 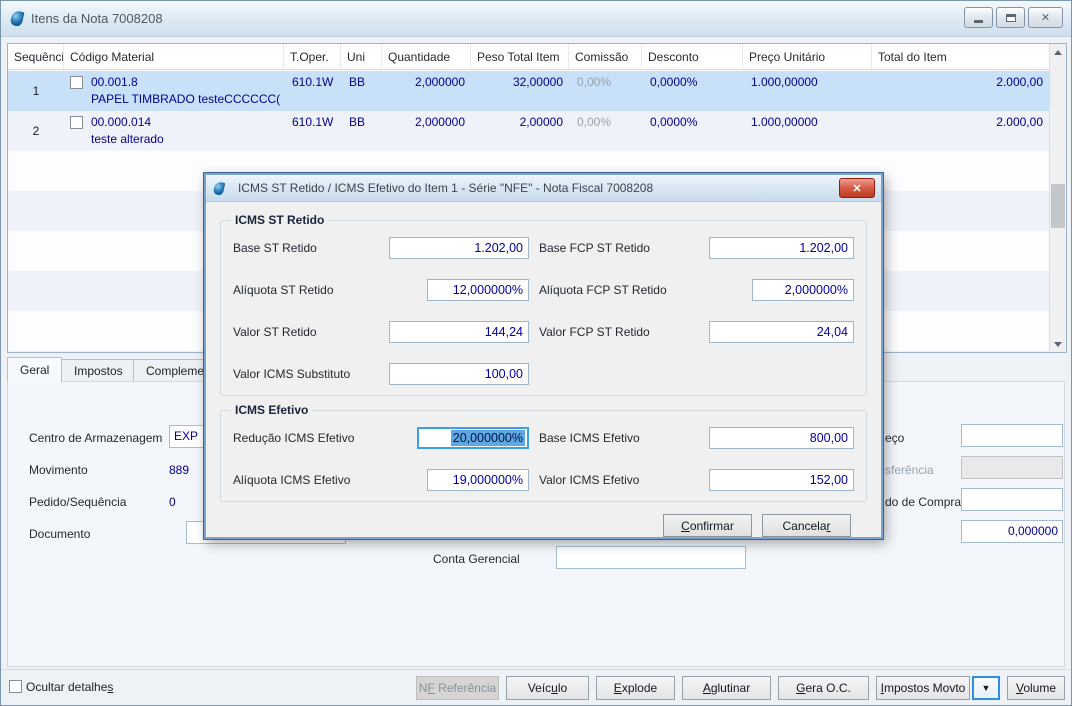 What do you see at coordinates (36, 131) in the screenshot?
I see `row2-seq: 2` at bounding box center [36, 131].